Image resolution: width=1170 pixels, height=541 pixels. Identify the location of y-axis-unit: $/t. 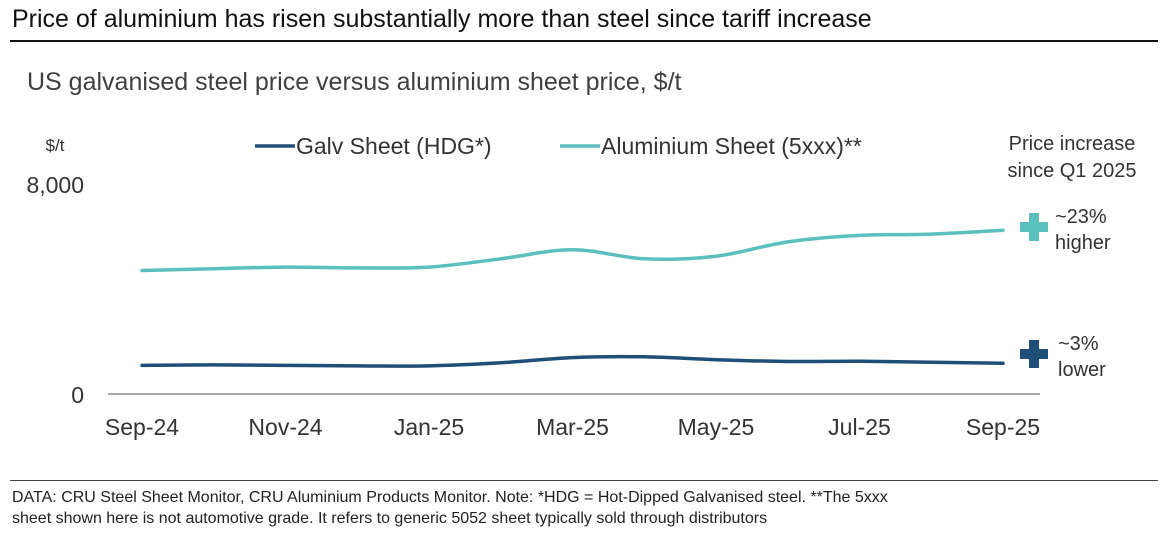
(55, 145).